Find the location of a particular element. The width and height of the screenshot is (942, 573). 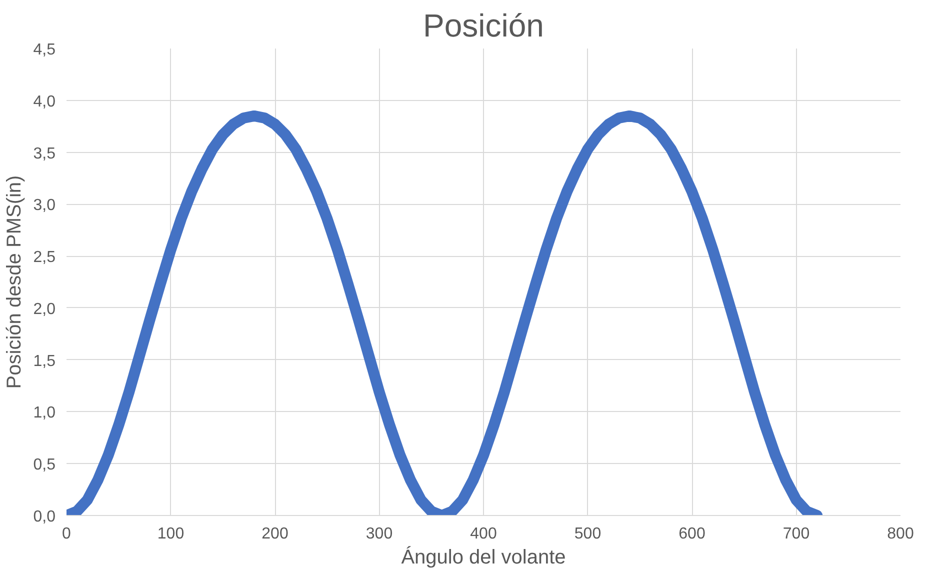

y-tick-label: 2,5 is located at coordinates (44, 257).